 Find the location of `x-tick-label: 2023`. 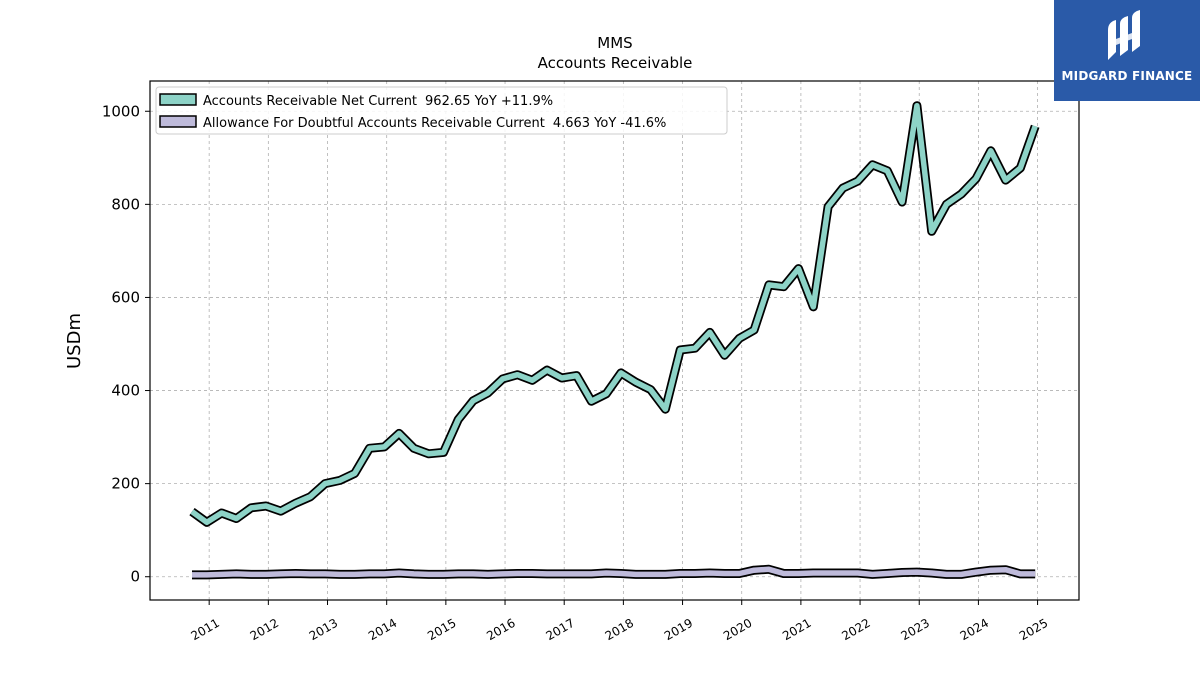

x-tick-label: 2023 is located at coordinates (915, 629).